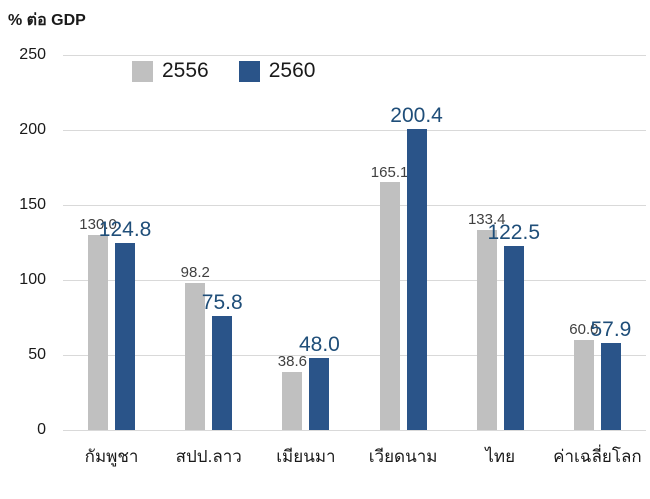 The height and width of the screenshot is (499, 650). Describe the element at coordinates (500, 456) in the screenshot. I see `x-axis-label-5: ไทย` at that location.